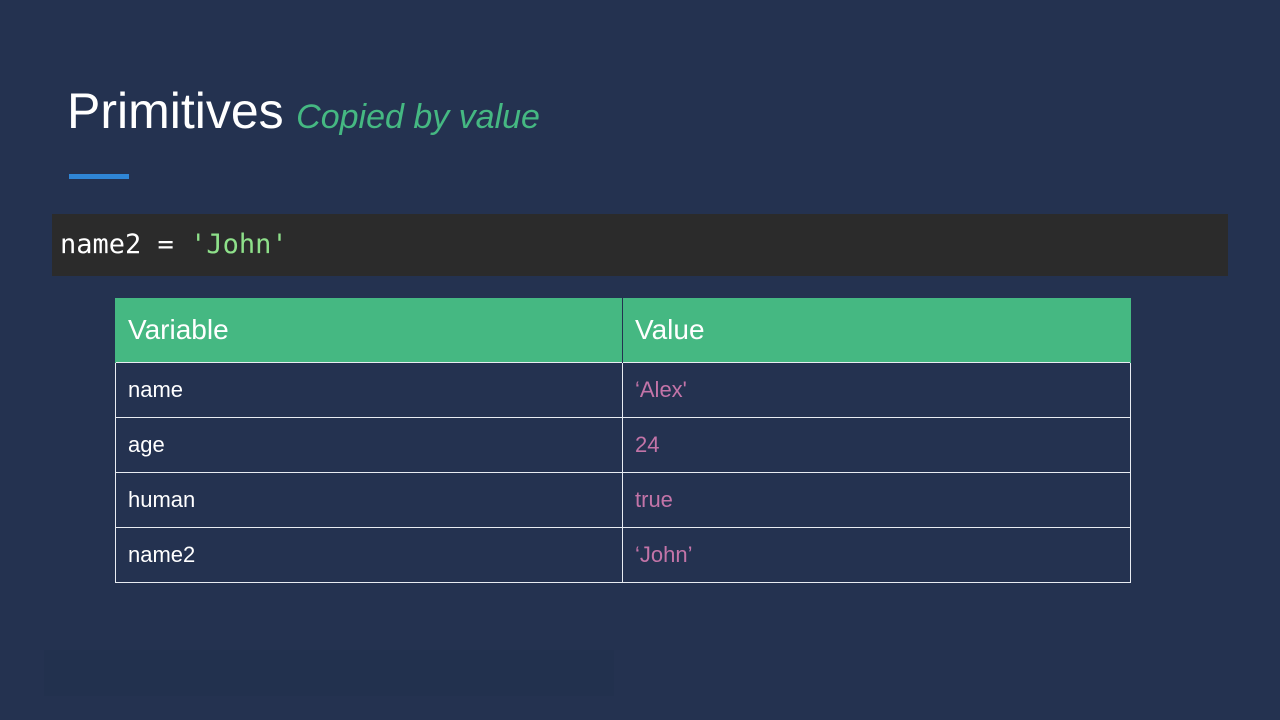  I want to click on value-cell: ‘Alex', so click(876, 389).